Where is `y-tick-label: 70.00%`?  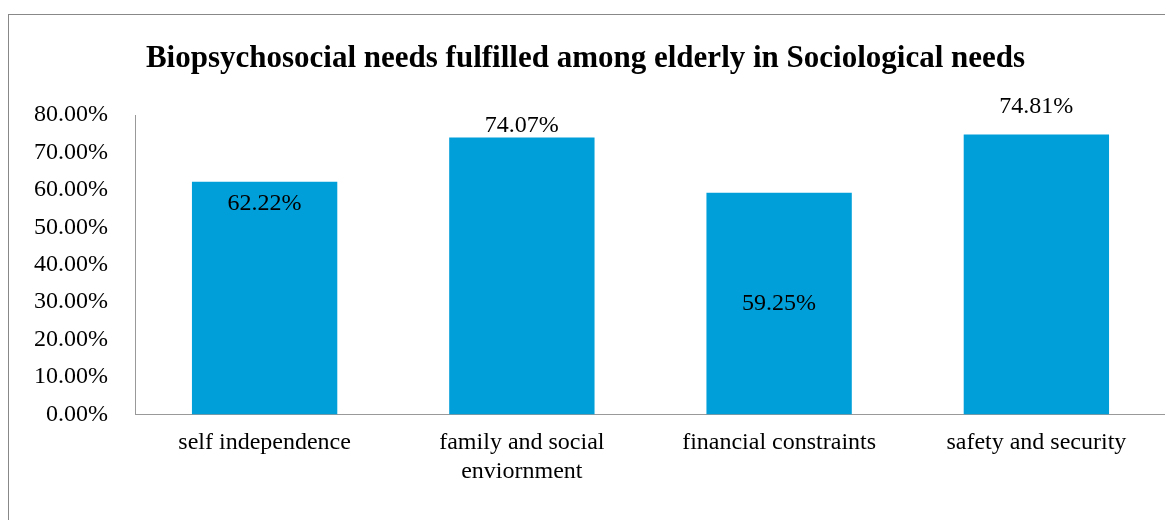 y-tick-label: 70.00% is located at coordinates (70, 150).